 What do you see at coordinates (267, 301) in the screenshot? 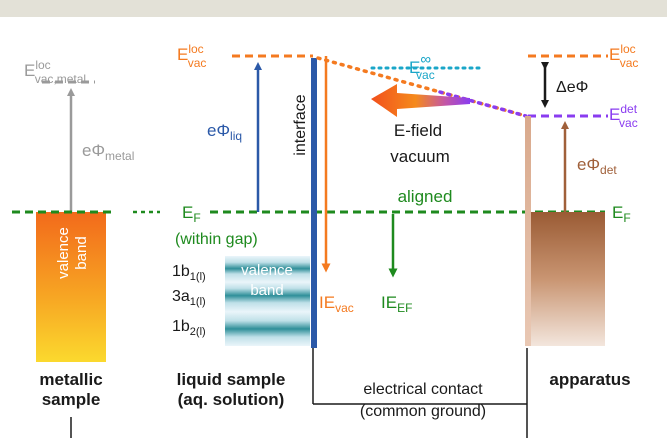
I see `liquid-valence-band` at bounding box center [267, 301].